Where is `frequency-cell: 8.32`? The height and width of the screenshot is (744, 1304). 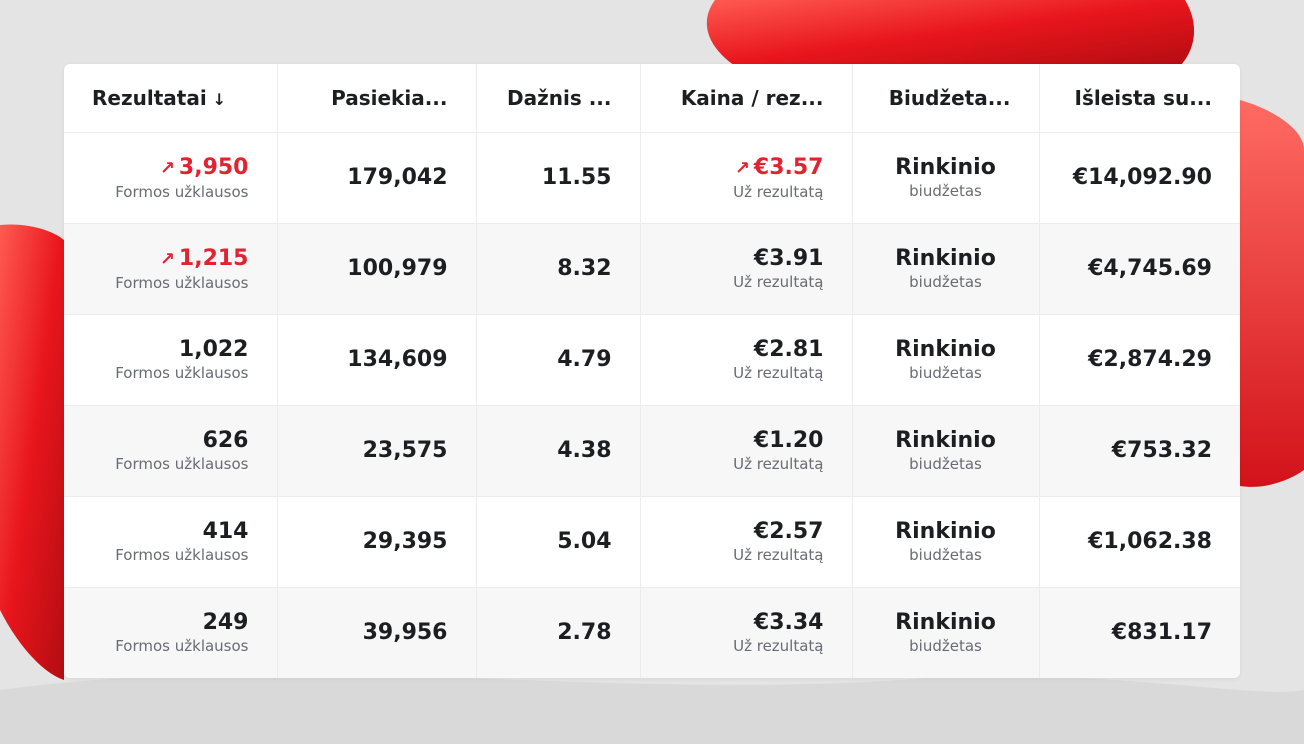 frequency-cell: 8.32 is located at coordinates (558, 268).